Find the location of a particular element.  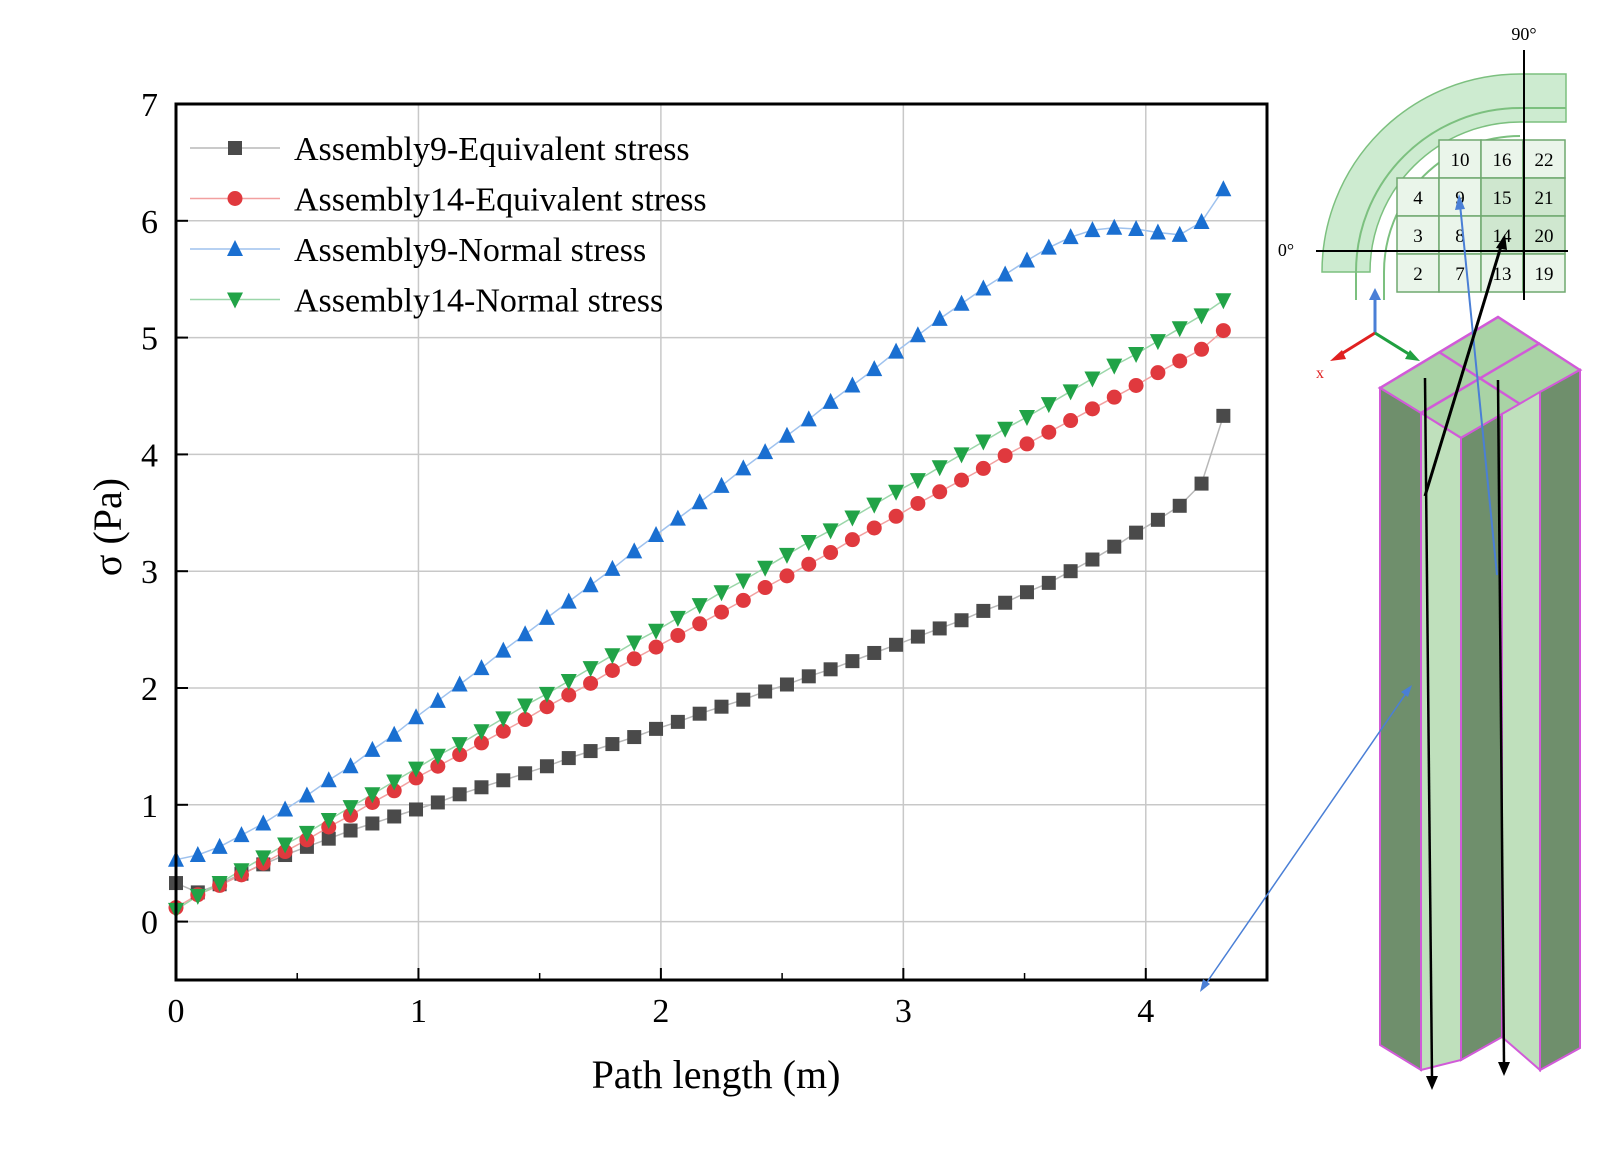

triad-y-axis is located at coordinates (1393, 344).